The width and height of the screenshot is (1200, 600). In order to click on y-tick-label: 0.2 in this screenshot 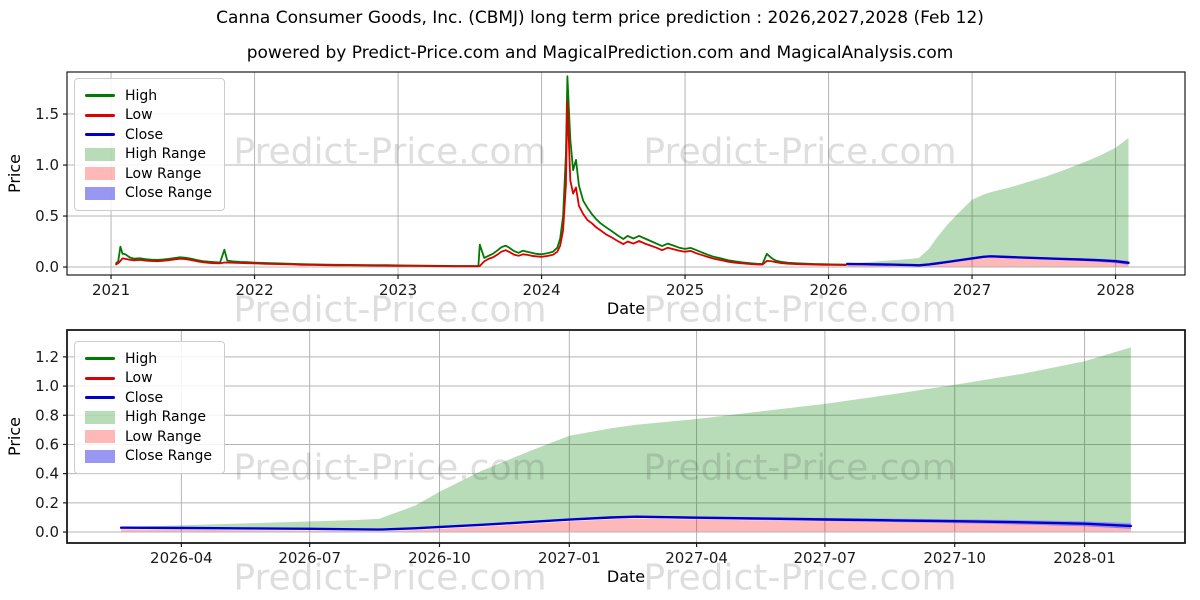, I will do `click(47, 503)`.